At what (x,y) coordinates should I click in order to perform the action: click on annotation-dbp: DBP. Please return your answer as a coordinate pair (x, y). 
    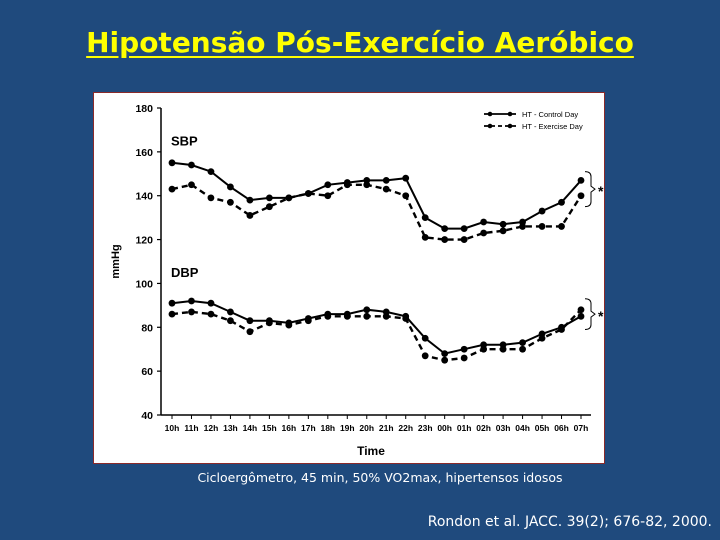
    Looking at the image, I should click on (185, 272).